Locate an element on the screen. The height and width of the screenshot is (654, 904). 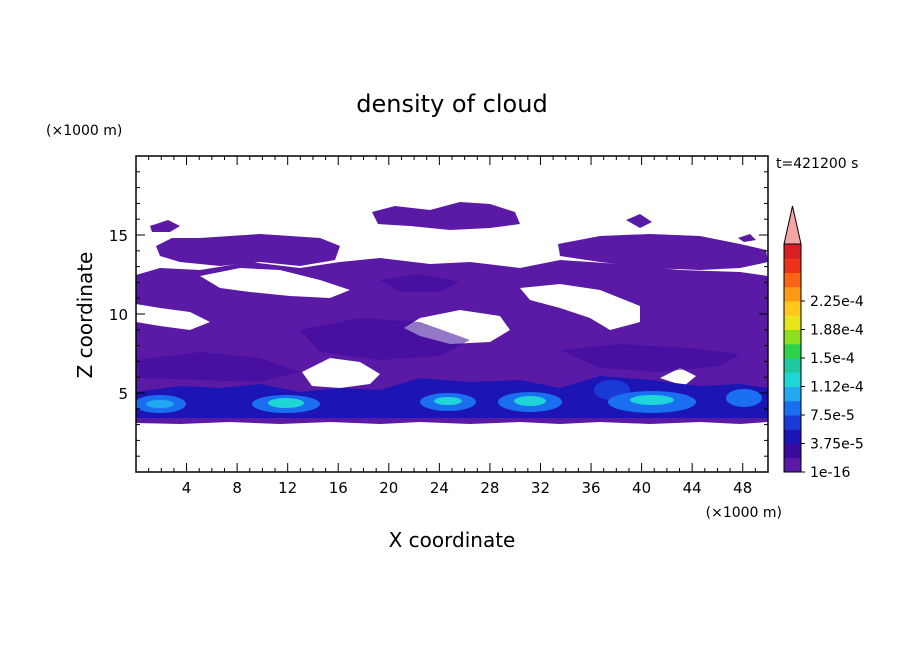
colorbar-extend-arrow is located at coordinates (792, 225).